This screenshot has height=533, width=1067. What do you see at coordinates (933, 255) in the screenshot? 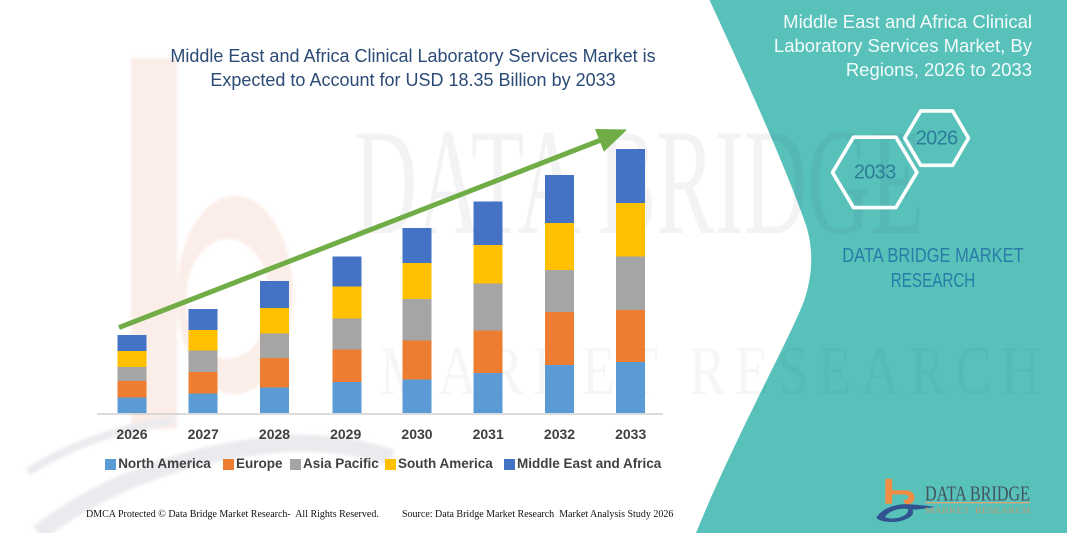
I see `svg-text: DATA BRIDGE MARKET` at bounding box center [933, 255].